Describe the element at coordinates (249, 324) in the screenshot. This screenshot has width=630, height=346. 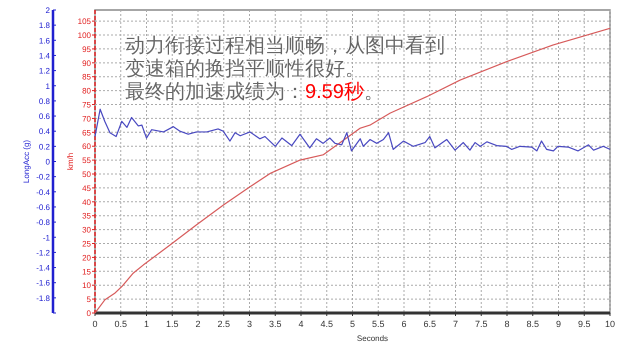
I see `x-tick-label: 3` at that location.